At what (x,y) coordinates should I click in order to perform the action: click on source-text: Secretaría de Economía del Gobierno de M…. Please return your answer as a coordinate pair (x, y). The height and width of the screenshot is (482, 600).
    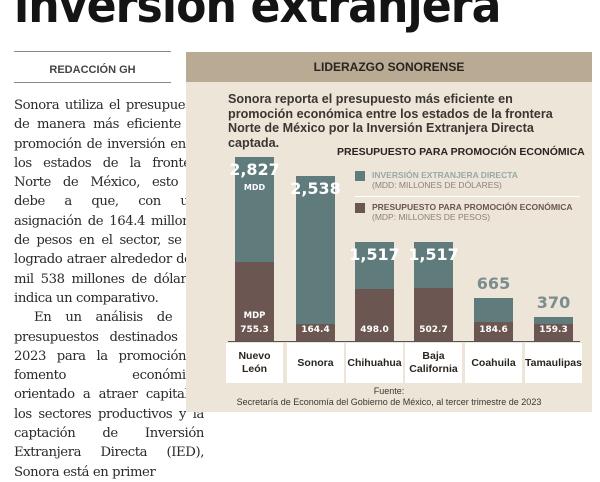
    Looking at the image, I should click on (389, 402).